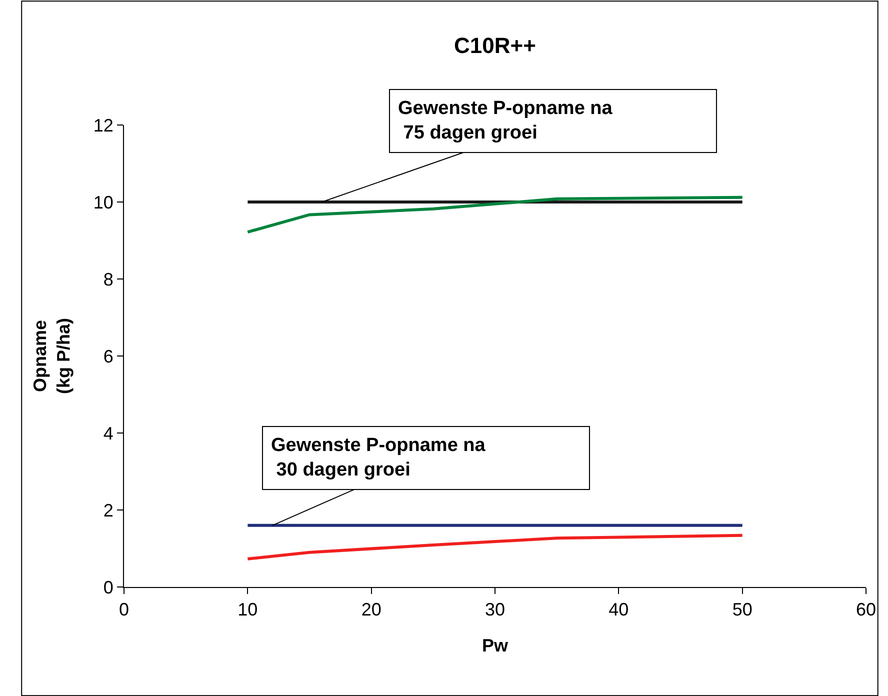  What do you see at coordinates (505, 121) in the screenshot?
I see `annotation: Gewenste P-opname na 75 dagen groei` at bounding box center [505, 121].